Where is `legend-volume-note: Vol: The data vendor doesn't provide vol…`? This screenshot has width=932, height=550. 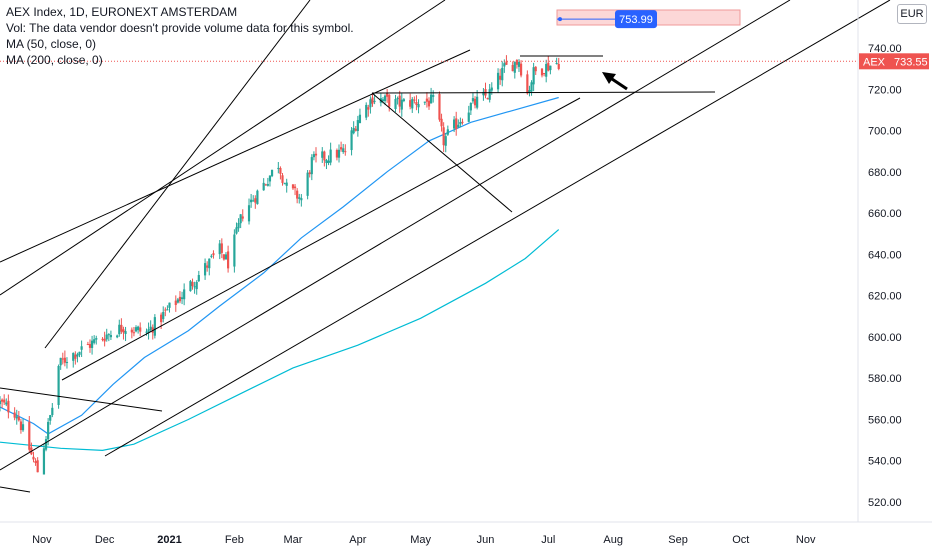
legend-volume-note: Vol: The data vendor doesn't provide vol… is located at coordinates (180, 28).